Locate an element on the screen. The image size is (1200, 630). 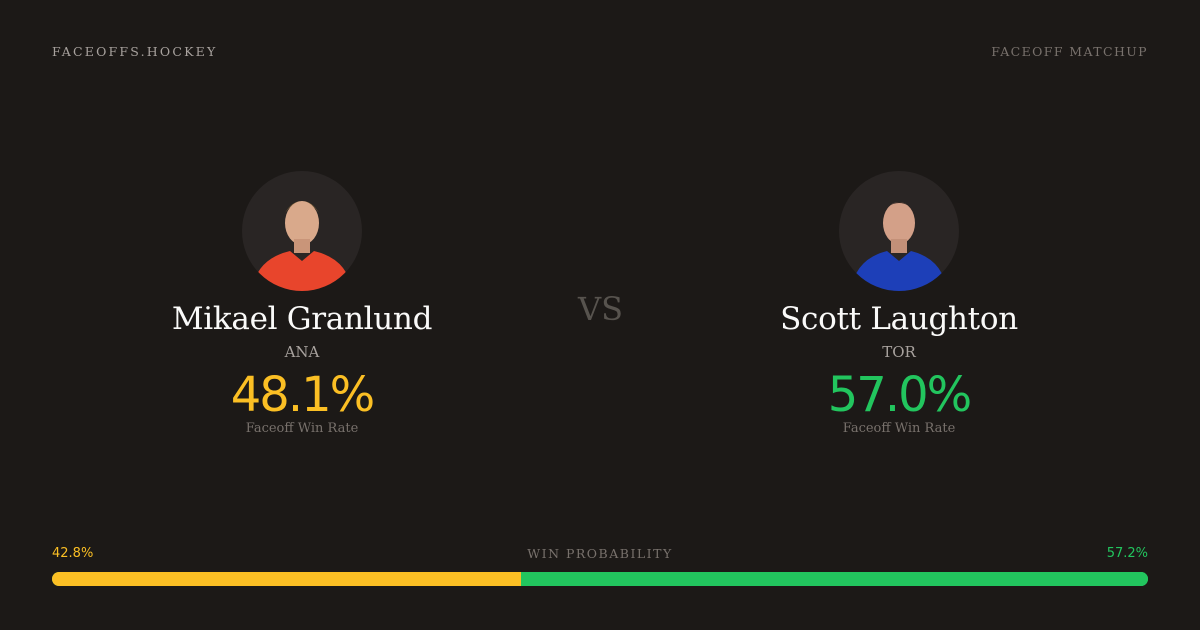
page-tag: FACEOFF MATCHUP is located at coordinates (1069, 51).